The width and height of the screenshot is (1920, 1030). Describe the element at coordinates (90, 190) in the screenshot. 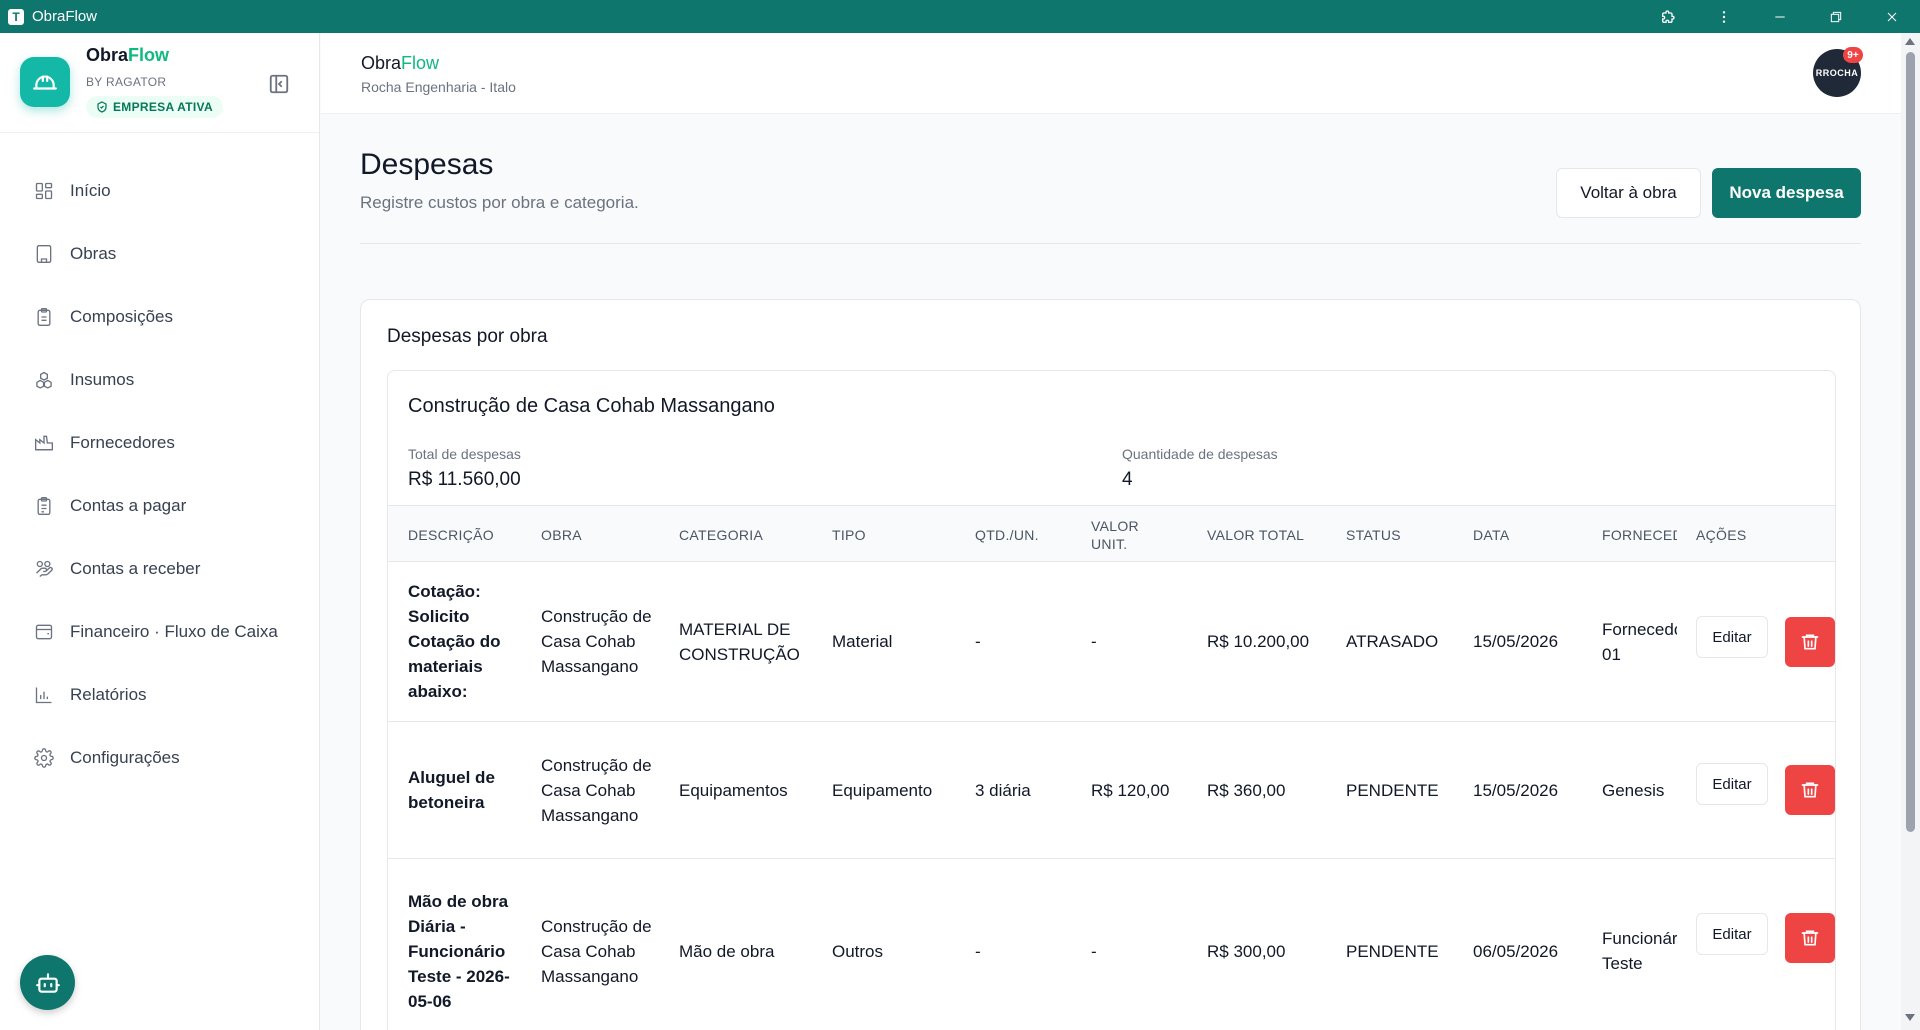

I see `sidebar-item-label: Início` at that location.